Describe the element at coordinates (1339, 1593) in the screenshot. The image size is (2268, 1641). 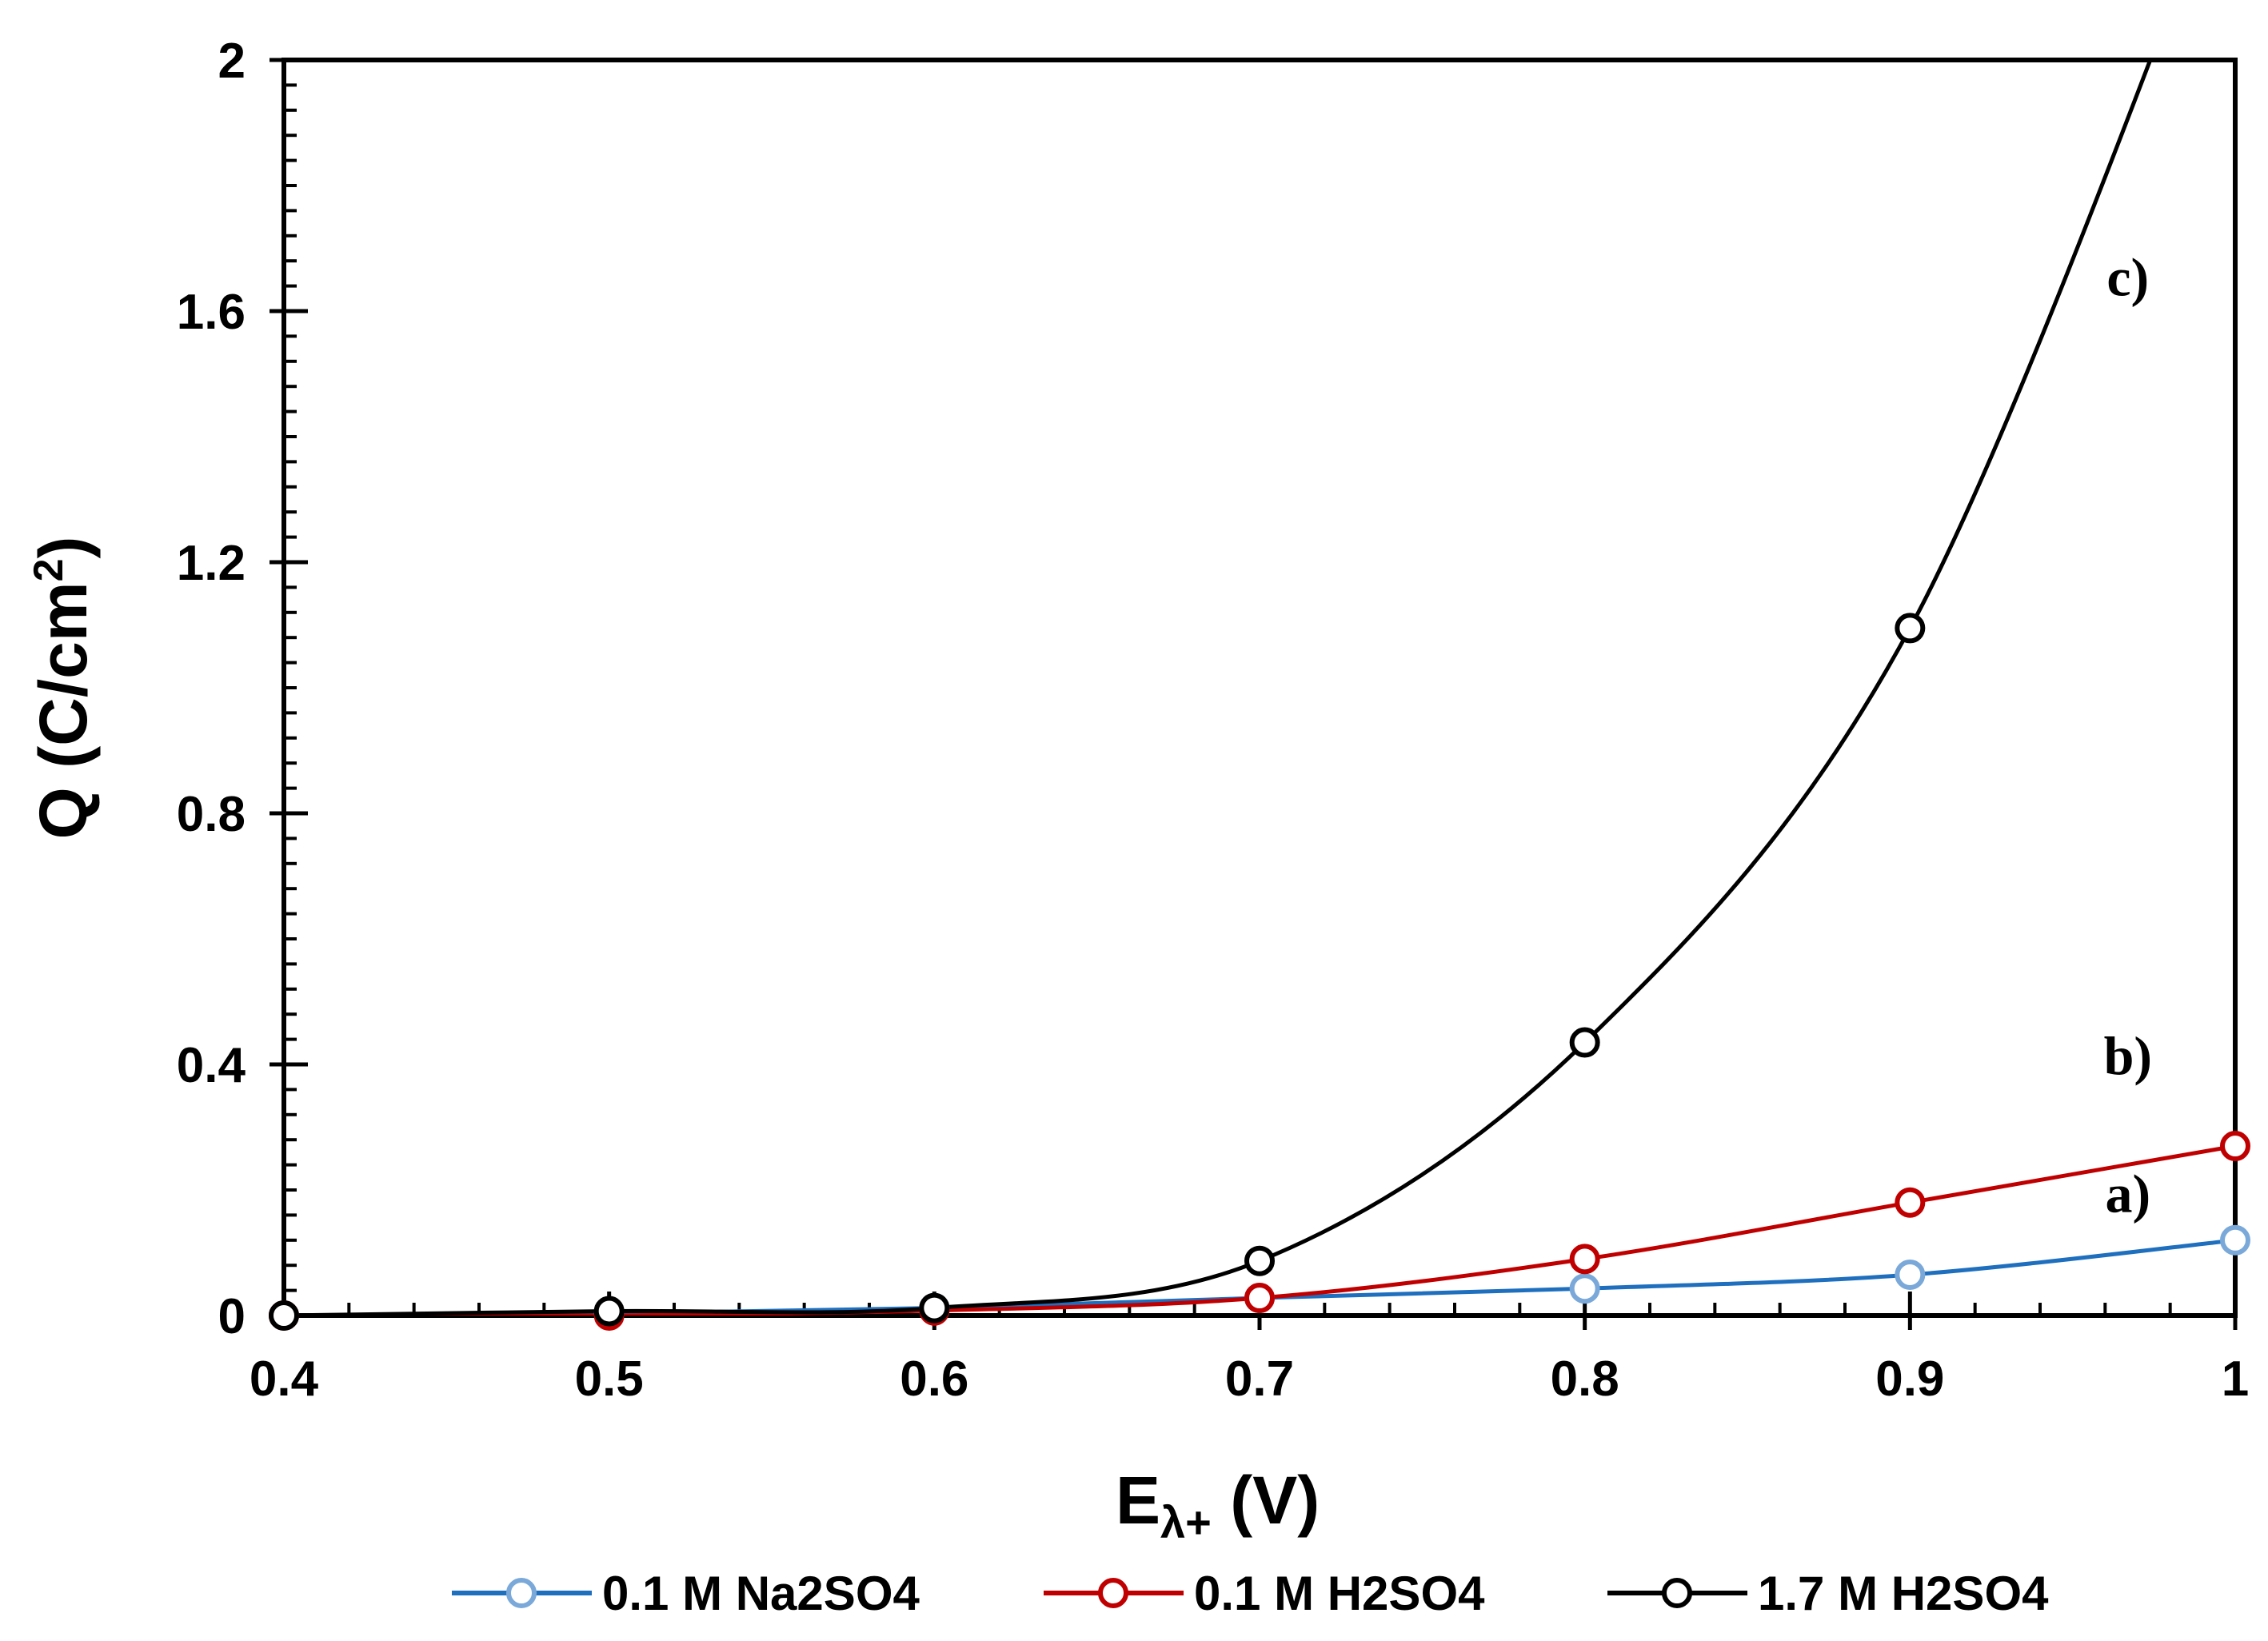
I see `legend-label: 0.1 M H2SO4` at that location.